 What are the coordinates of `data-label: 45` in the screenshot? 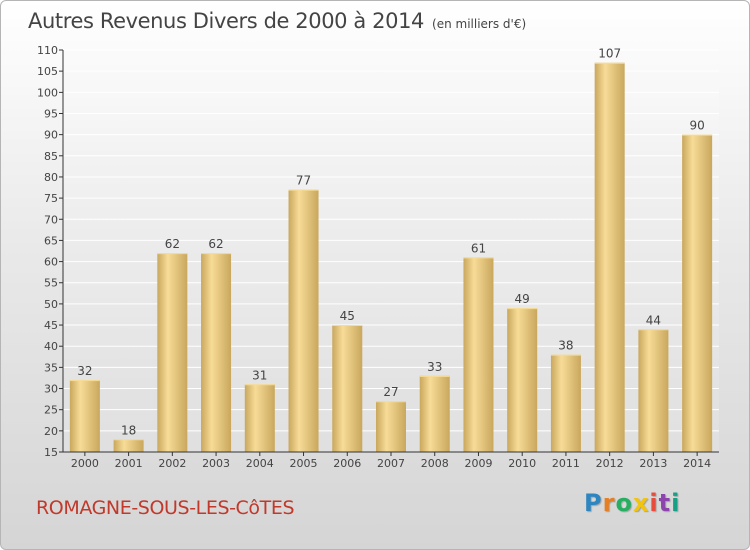 It's located at (347, 316).